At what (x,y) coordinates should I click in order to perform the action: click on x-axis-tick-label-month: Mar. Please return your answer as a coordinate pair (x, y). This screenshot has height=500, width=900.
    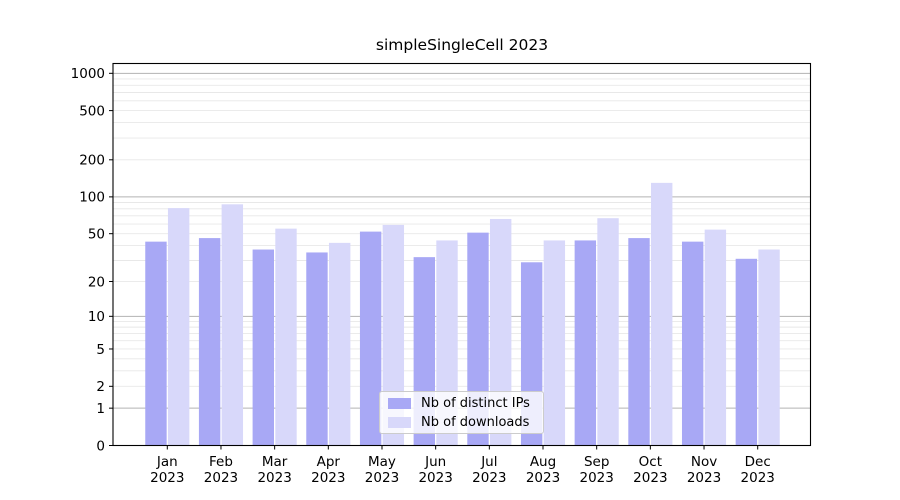
    Looking at the image, I should click on (275, 462).